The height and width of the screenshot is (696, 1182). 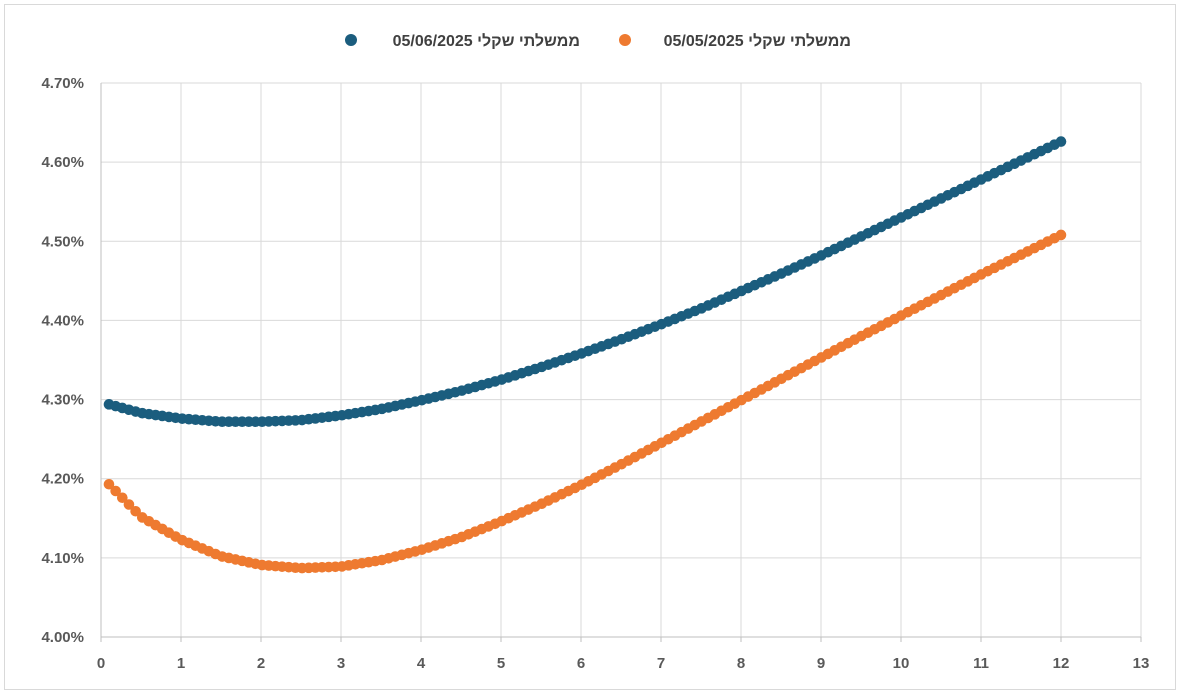 I want to click on x-tick-label: 6, so click(x=581, y=663).